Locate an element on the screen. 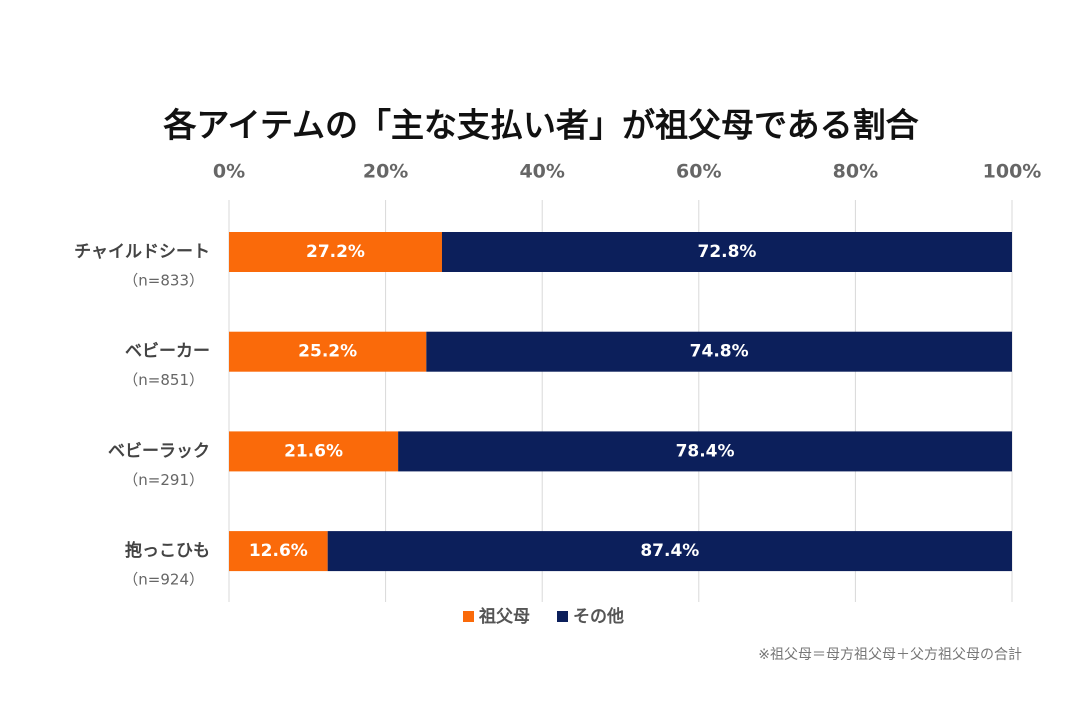 The image size is (1082, 720). x-tick-label: 100% is located at coordinates (1012, 172).